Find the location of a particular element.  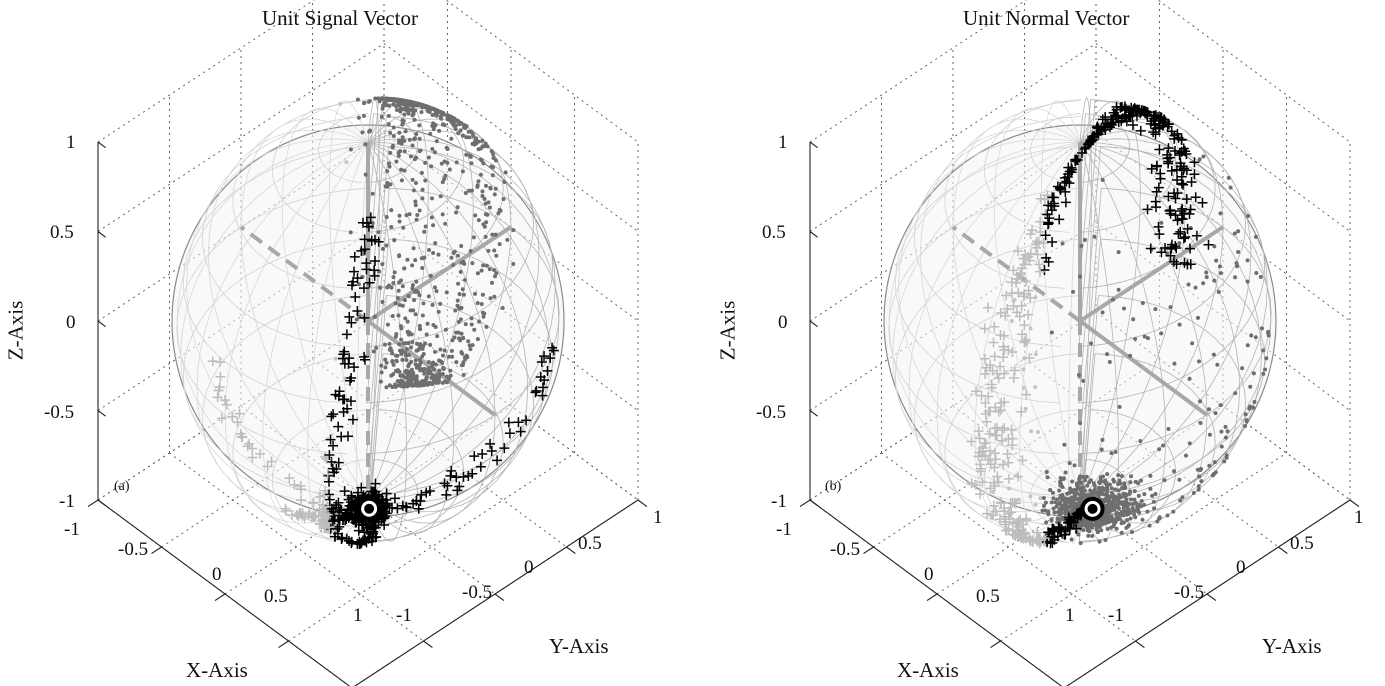

y-tick-neg0.5-b: -0.5 is located at coordinates (1189, 592).